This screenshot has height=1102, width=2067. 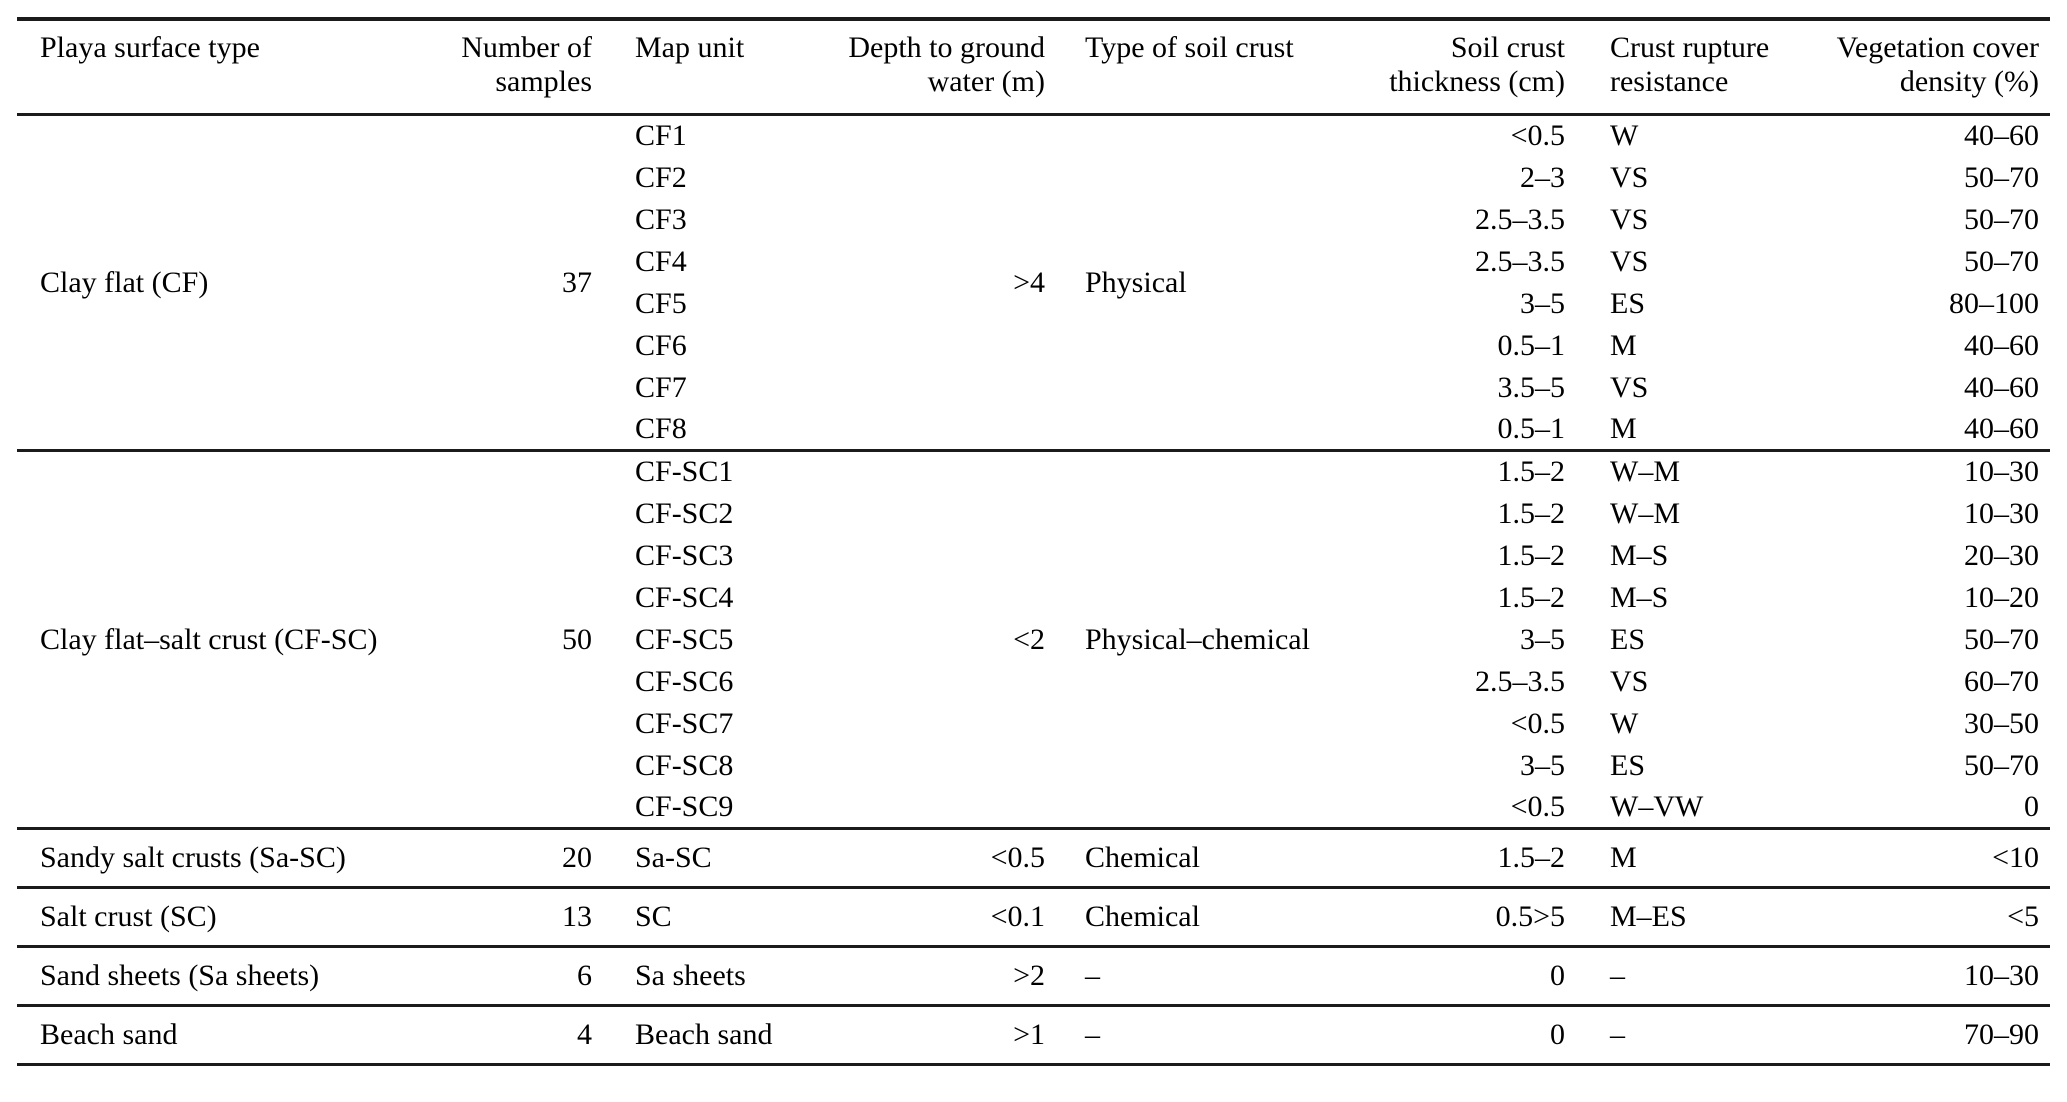 I want to click on col-header-vegetation-cover-density: Vegetation cover density (%), so click(x=1928, y=67).